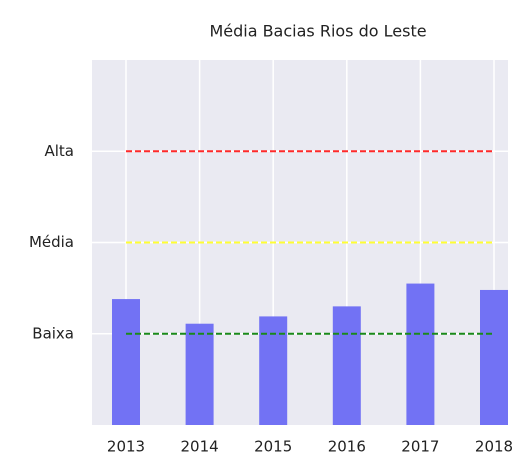  I want to click on x-tick-label: 2014, so click(200, 447).